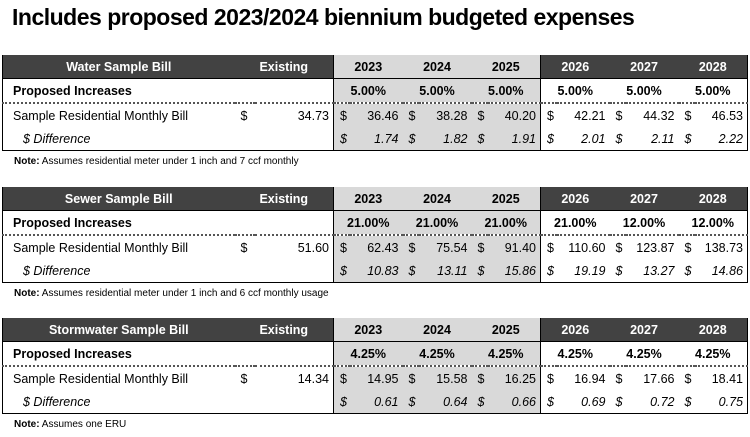 This screenshot has height=437, width=750. Describe the element at coordinates (437, 199) in the screenshot. I see `year-header: 2024` at that location.